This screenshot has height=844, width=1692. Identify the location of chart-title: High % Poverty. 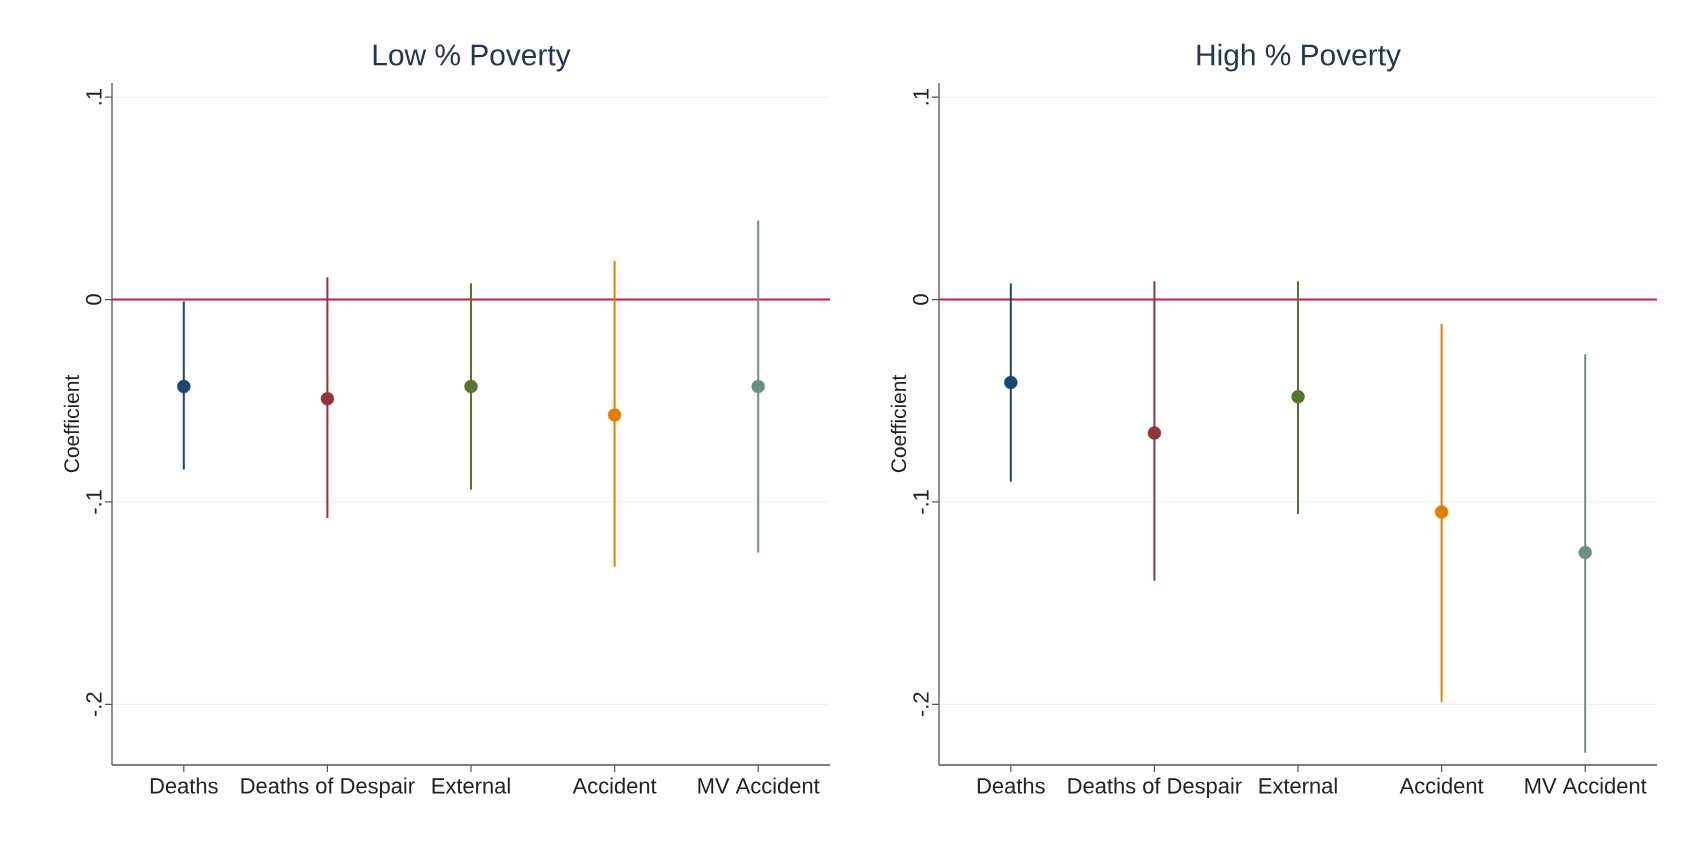
(1299, 57).